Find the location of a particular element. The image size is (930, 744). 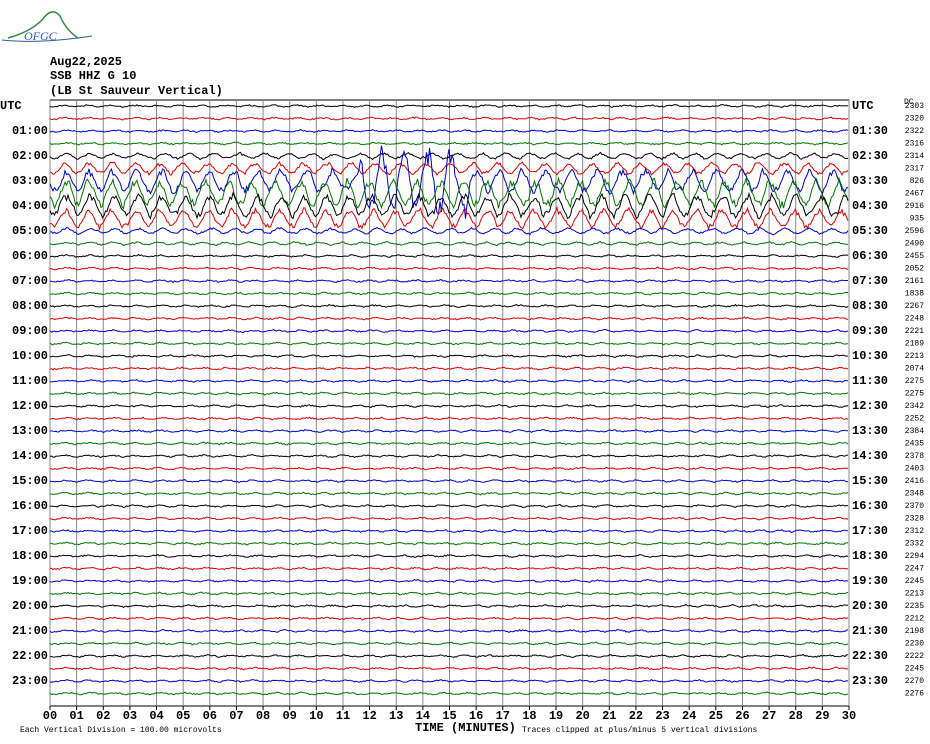

right-time-label: 12:30 is located at coordinates (870, 406).